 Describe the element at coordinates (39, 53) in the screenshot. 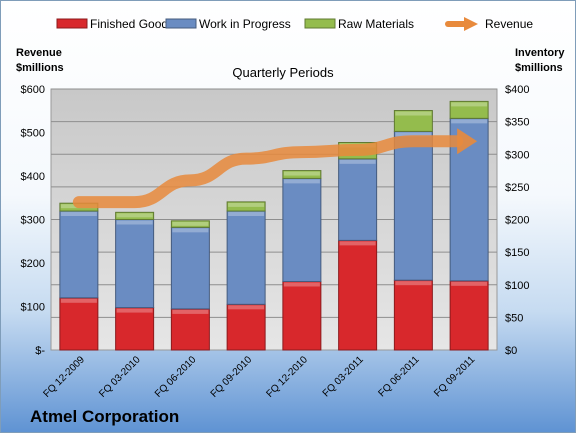

I see `left-axis-title-line1: Revenue` at that location.